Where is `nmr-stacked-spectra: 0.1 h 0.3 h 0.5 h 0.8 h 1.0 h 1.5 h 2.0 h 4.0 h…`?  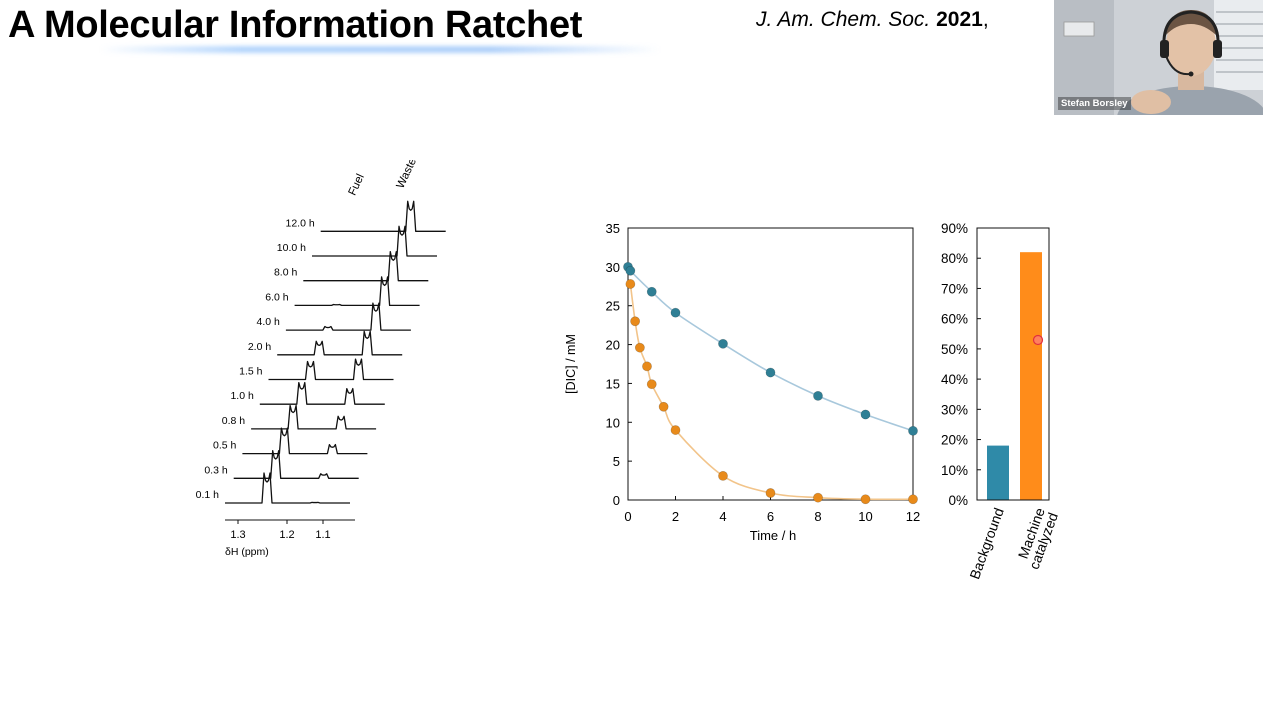
nmr-stacked-spectra: 0.1 h 0.3 h 0.5 h 0.8 h 1.0 h 1.5 h 2.0 h 4.0 h… is located at coordinates (321, 359).